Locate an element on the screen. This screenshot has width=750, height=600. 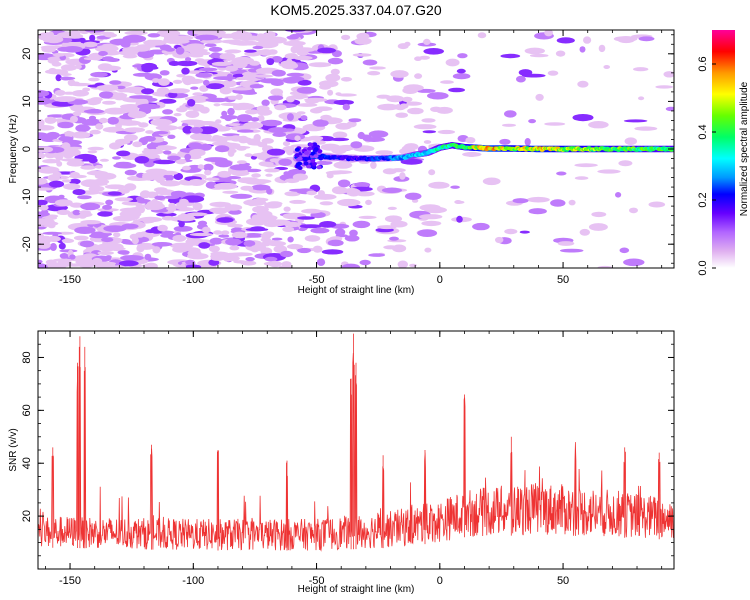
colorbar-tick-label: 0.2 is located at coordinates (703, 199).